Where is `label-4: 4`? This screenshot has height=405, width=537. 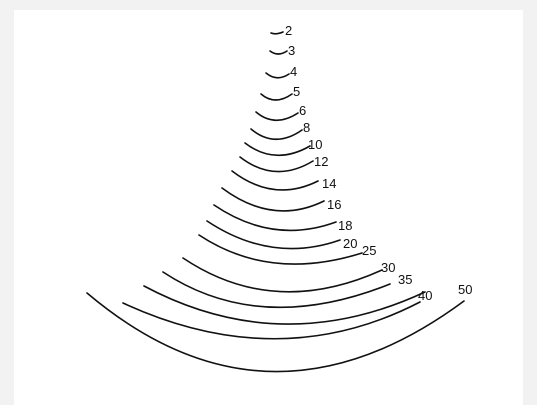 label-4: 4 is located at coordinates (293, 71).